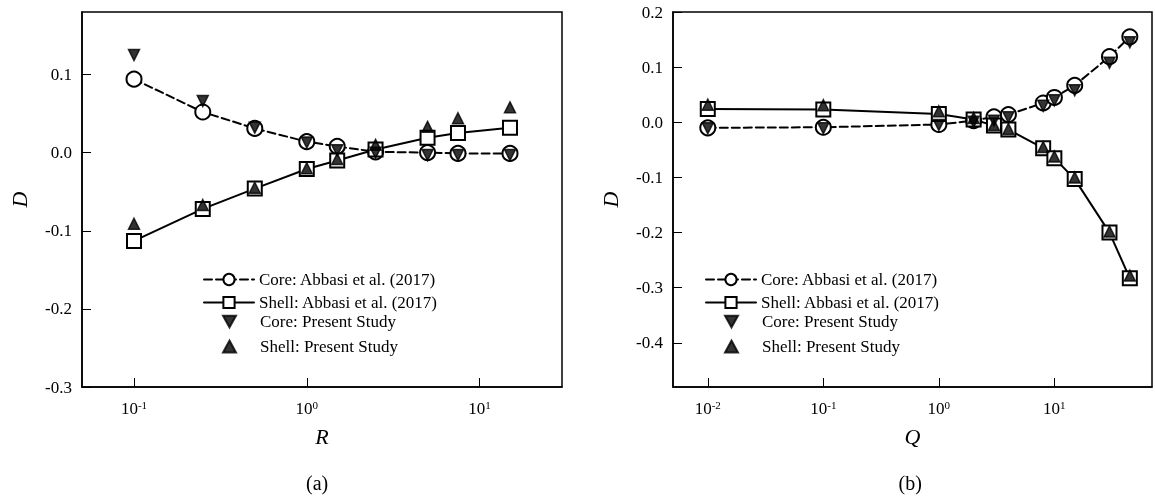 This screenshot has width=1155, height=497. What do you see at coordinates (652, 12) in the screenshot?
I see `y-tick-label: 0.2` at bounding box center [652, 12].